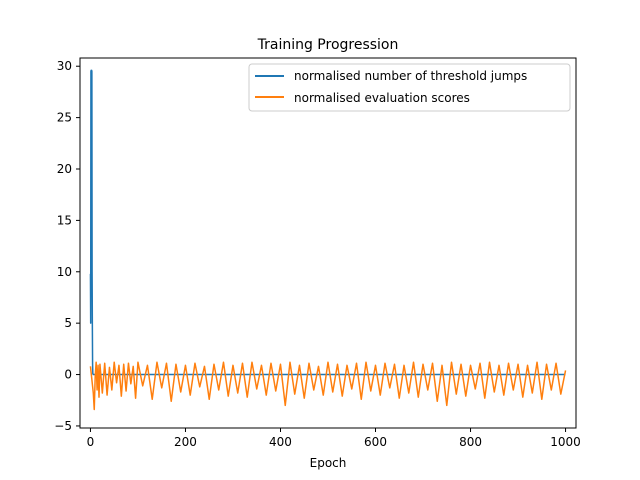  I want to click on x-tick-label: 600, so click(375, 442).